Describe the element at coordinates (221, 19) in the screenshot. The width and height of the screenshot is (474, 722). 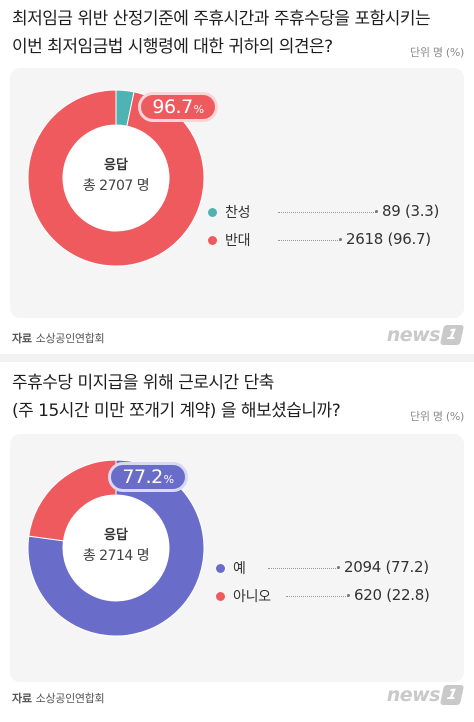
I see `question-title-line1: 최저임금 위반 산정기준에 주휴시간과 주휴수당을 포함시키는` at that location.